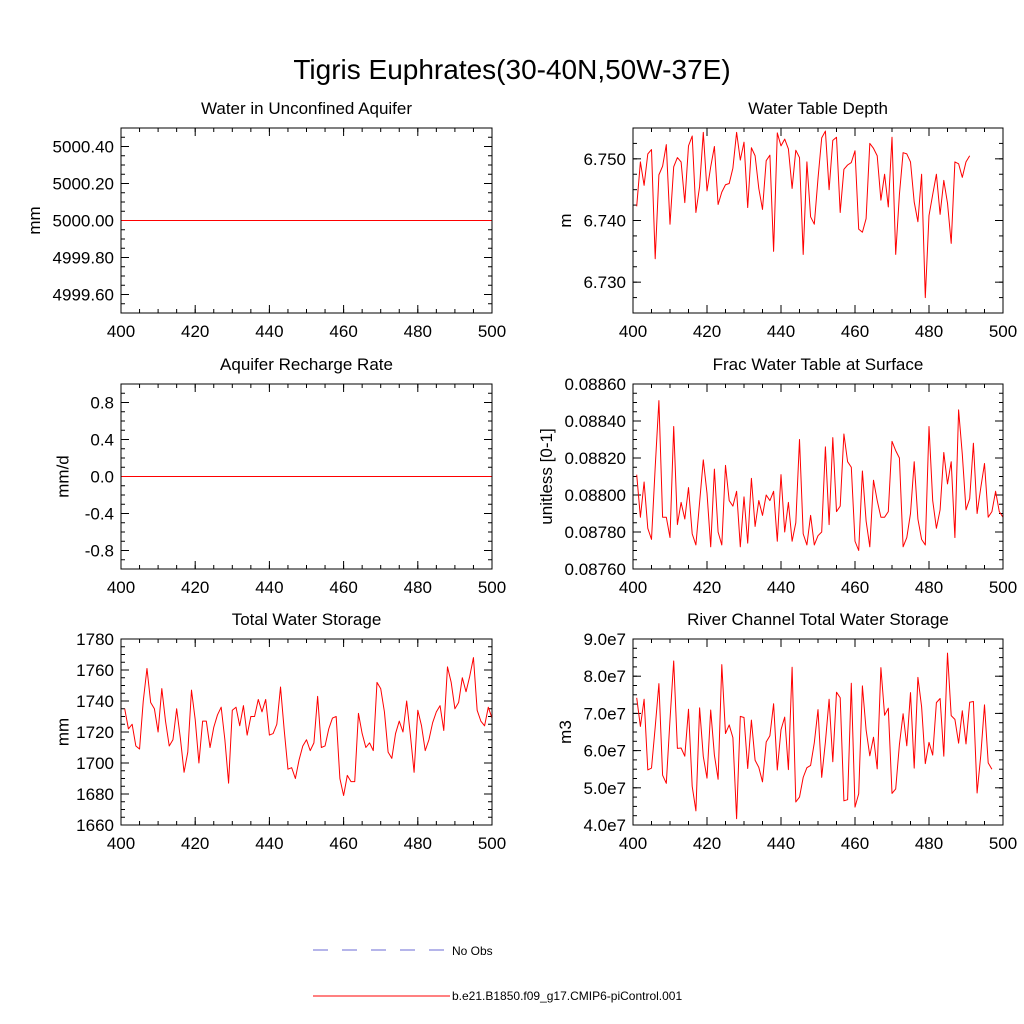 The image size is (1024, 1024). I want to click on y-tick-label: 6.750, so click(604, 159).